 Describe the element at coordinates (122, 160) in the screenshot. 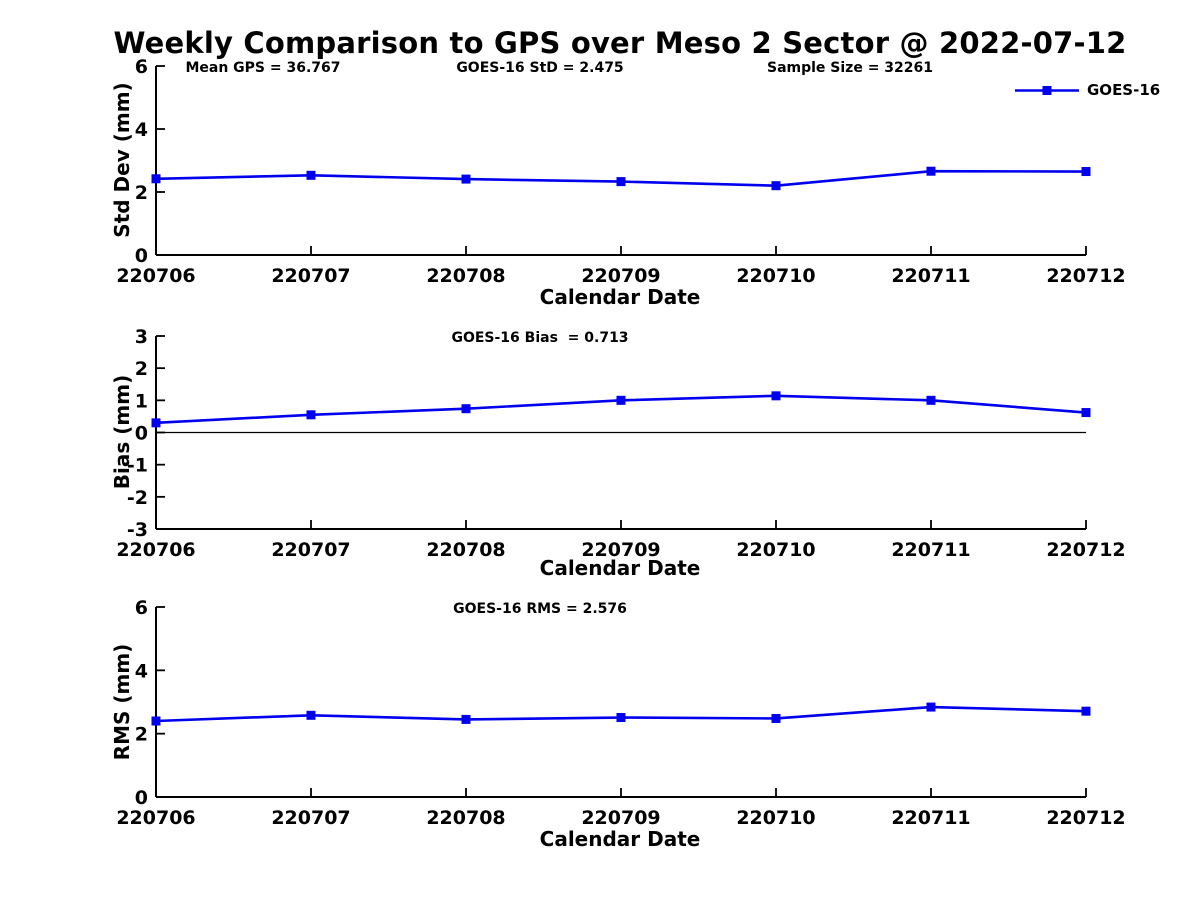

I see `ylabel-std-dev: Std Dev (mm)` at that location.